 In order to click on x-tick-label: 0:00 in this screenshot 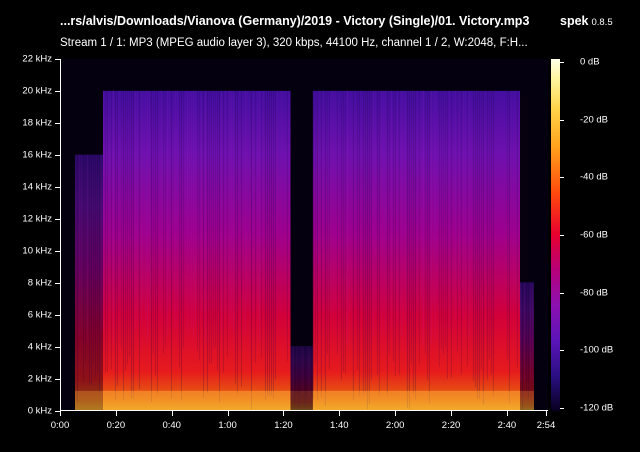, I will do `click(60, 425)`.